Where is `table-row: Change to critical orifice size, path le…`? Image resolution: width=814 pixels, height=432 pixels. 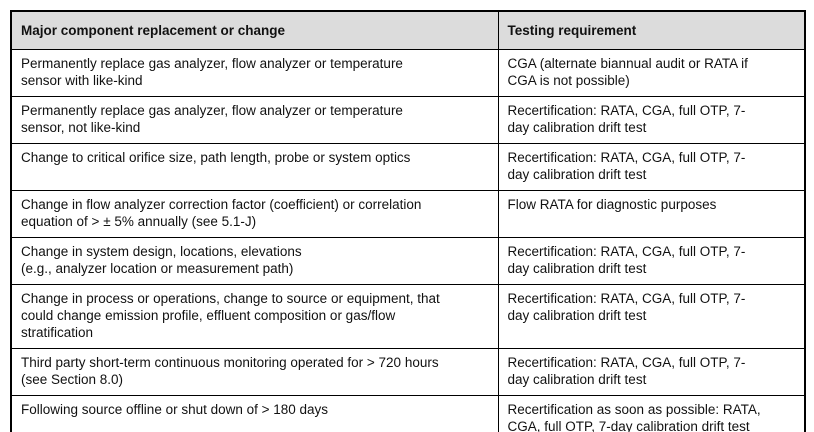
table-row: Change to critical orifice size, path le… is located at coordinates (408, 167).